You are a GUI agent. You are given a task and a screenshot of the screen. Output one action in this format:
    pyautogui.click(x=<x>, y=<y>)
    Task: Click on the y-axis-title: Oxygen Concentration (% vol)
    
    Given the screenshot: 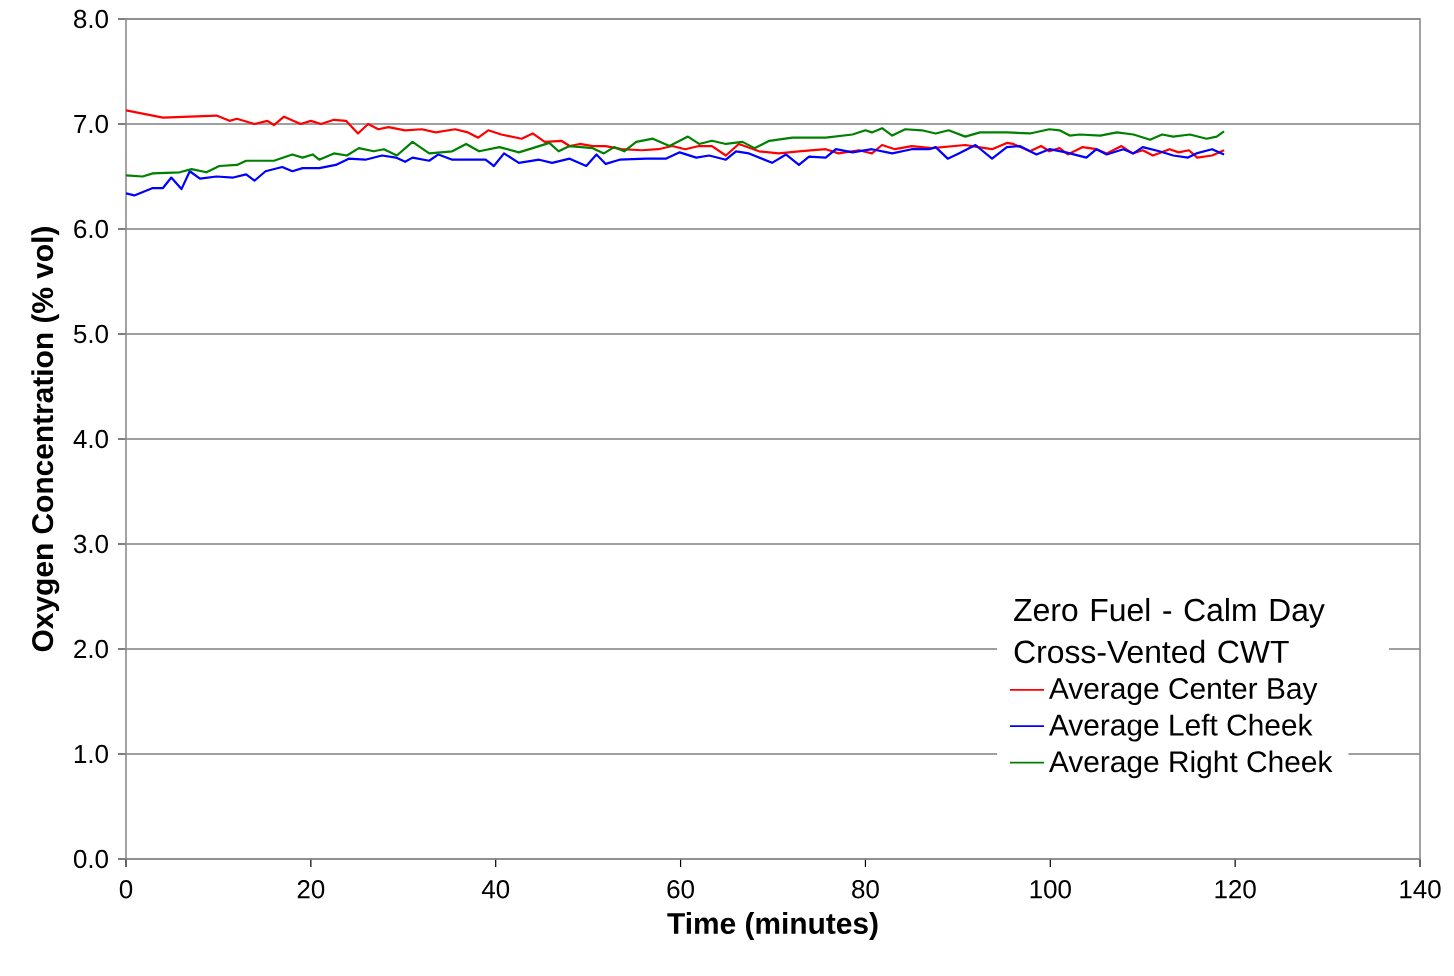 What is the action you would take?
    pyautogui.click(x=45, y=439)
    